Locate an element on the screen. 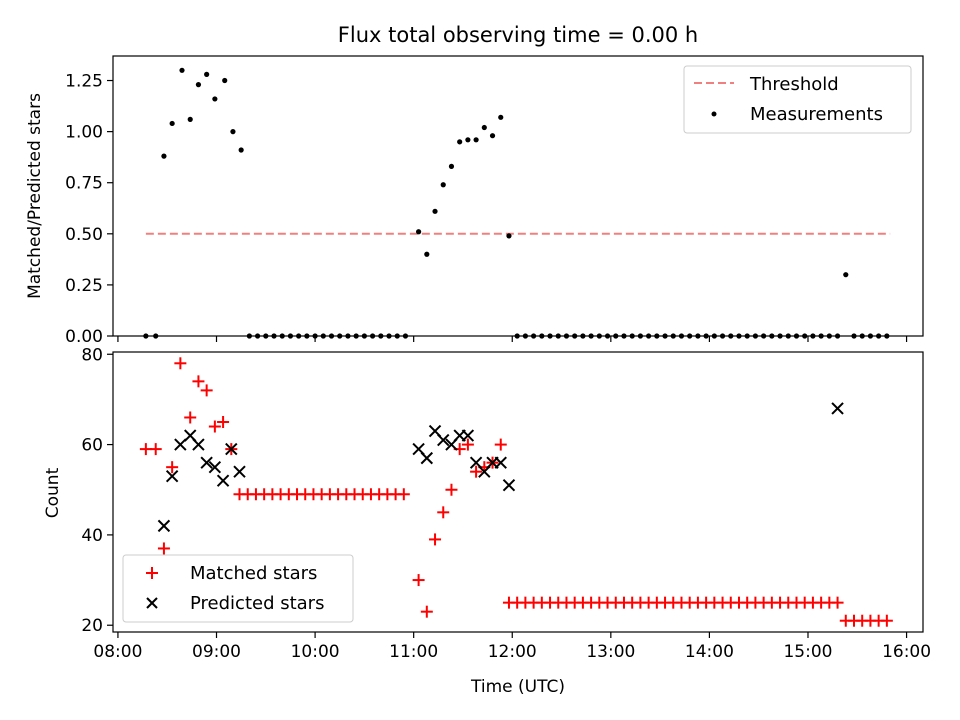 Image resolution: width=960 pixels, height=720 pixels. count-y-axis-label: Count is located at coordinates (53, 492).